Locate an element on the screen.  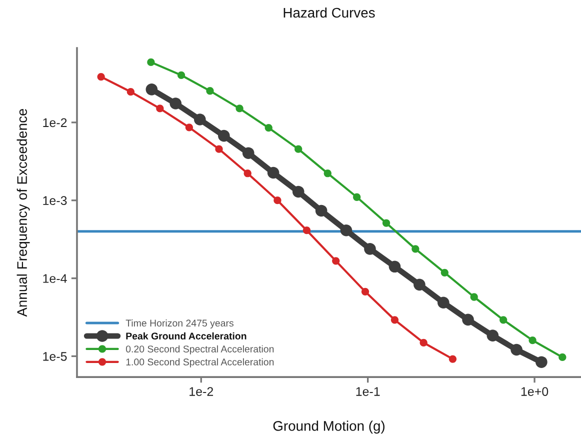
legend-label: Time Horizon 2475 years is located at coordinates (180, 323).